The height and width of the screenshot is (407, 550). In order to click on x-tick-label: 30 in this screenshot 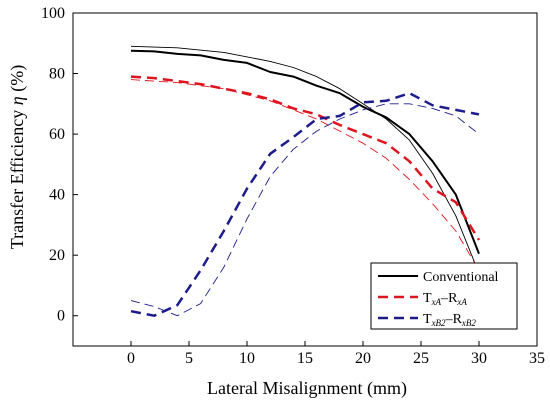, I will do `click(479, 358)`.